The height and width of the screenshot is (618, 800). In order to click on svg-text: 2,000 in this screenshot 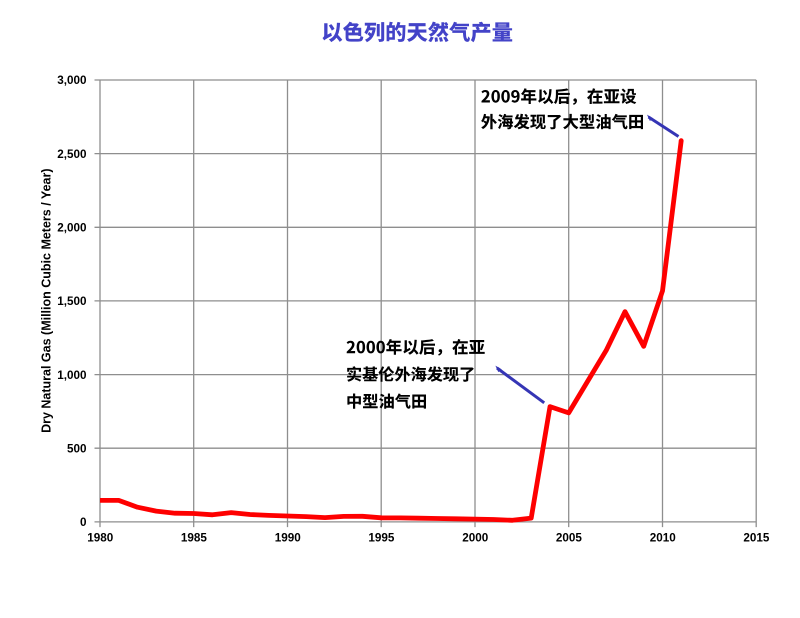, I will do `click(72, 228)`.